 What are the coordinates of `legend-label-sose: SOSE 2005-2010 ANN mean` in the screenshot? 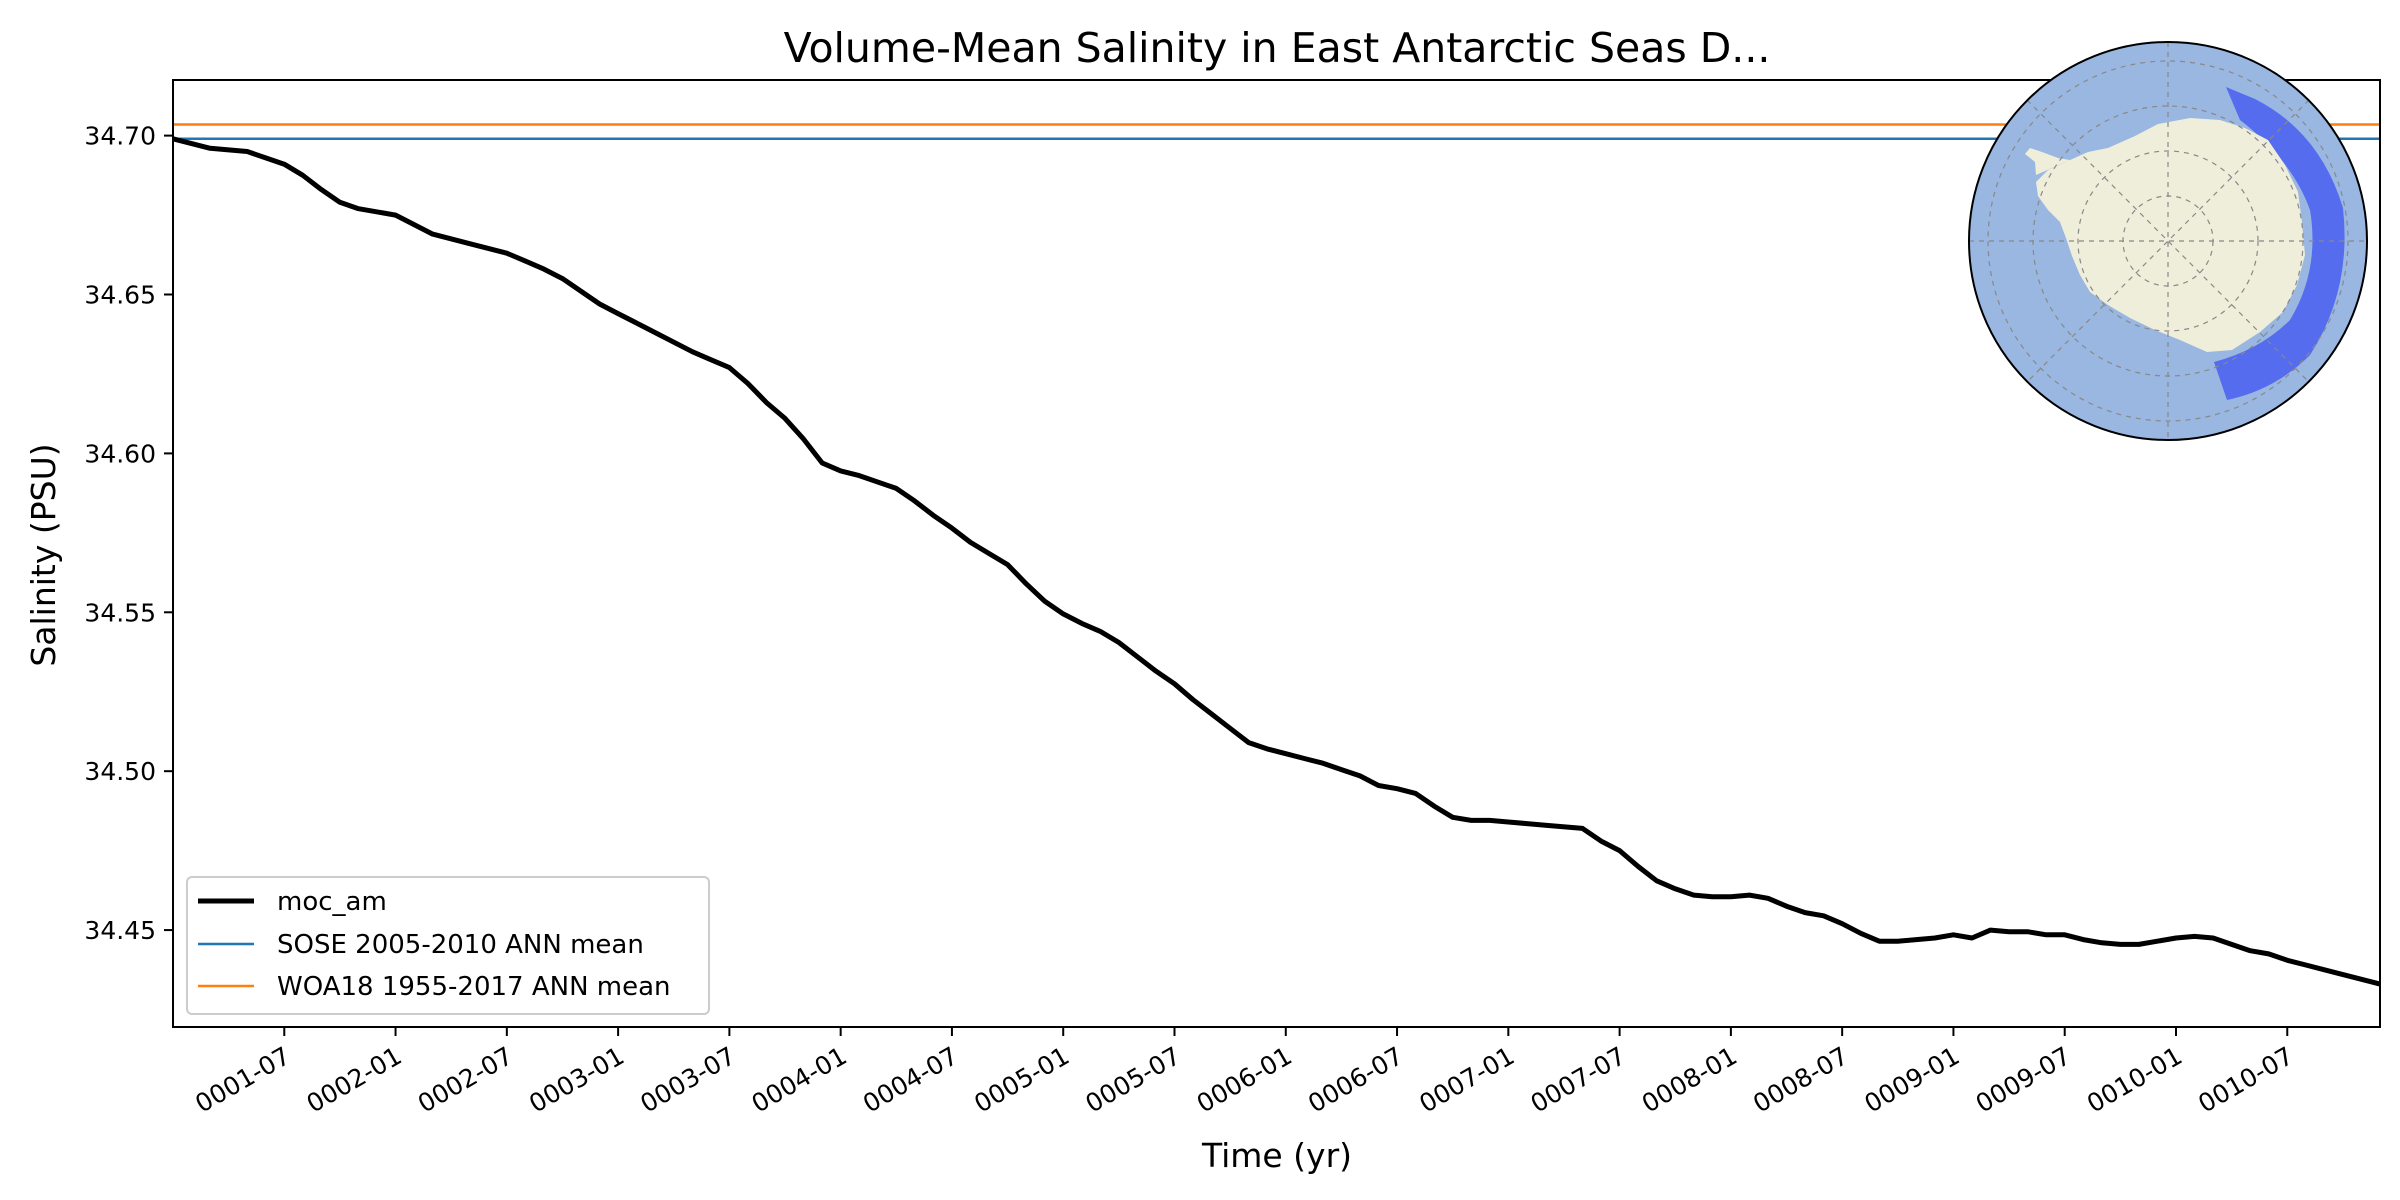 It's located at (460, 945).